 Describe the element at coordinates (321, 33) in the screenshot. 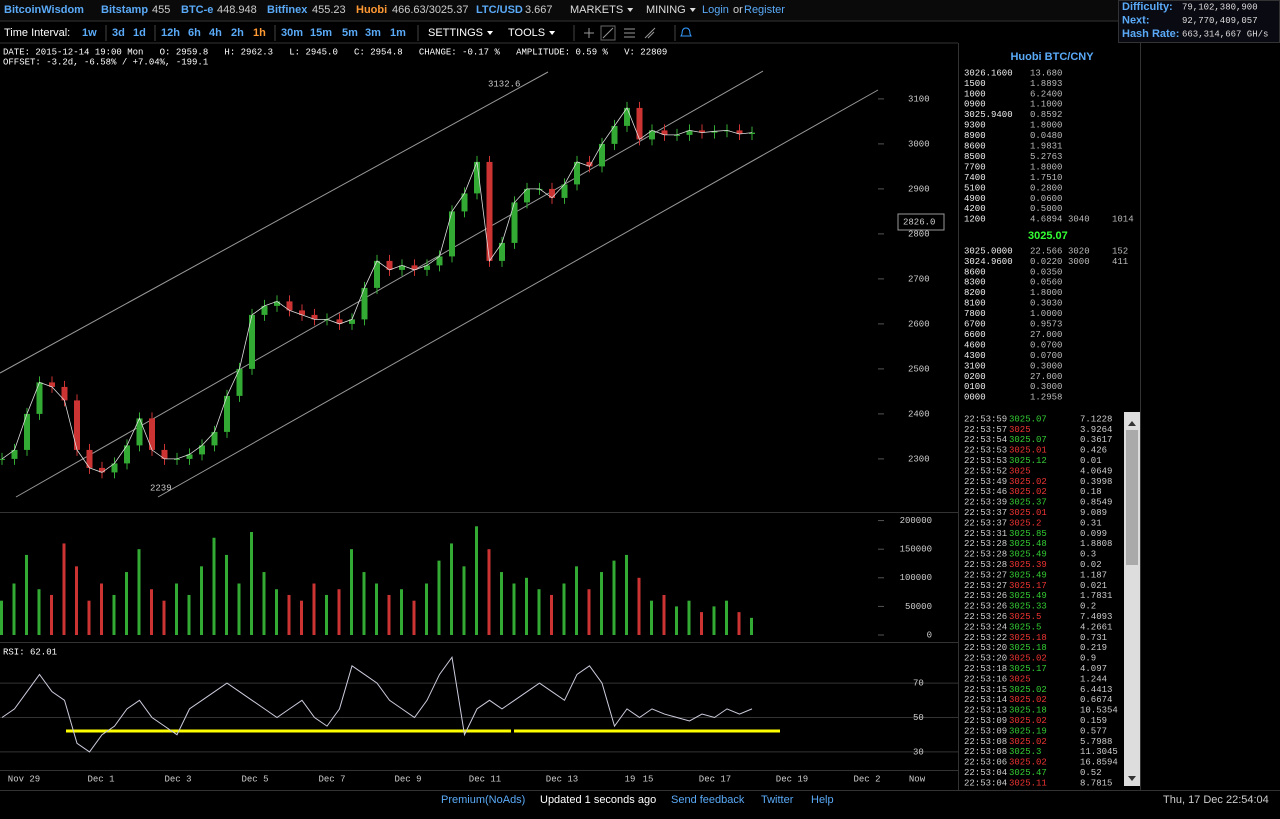

I see `interval-button: 15m` at that location.